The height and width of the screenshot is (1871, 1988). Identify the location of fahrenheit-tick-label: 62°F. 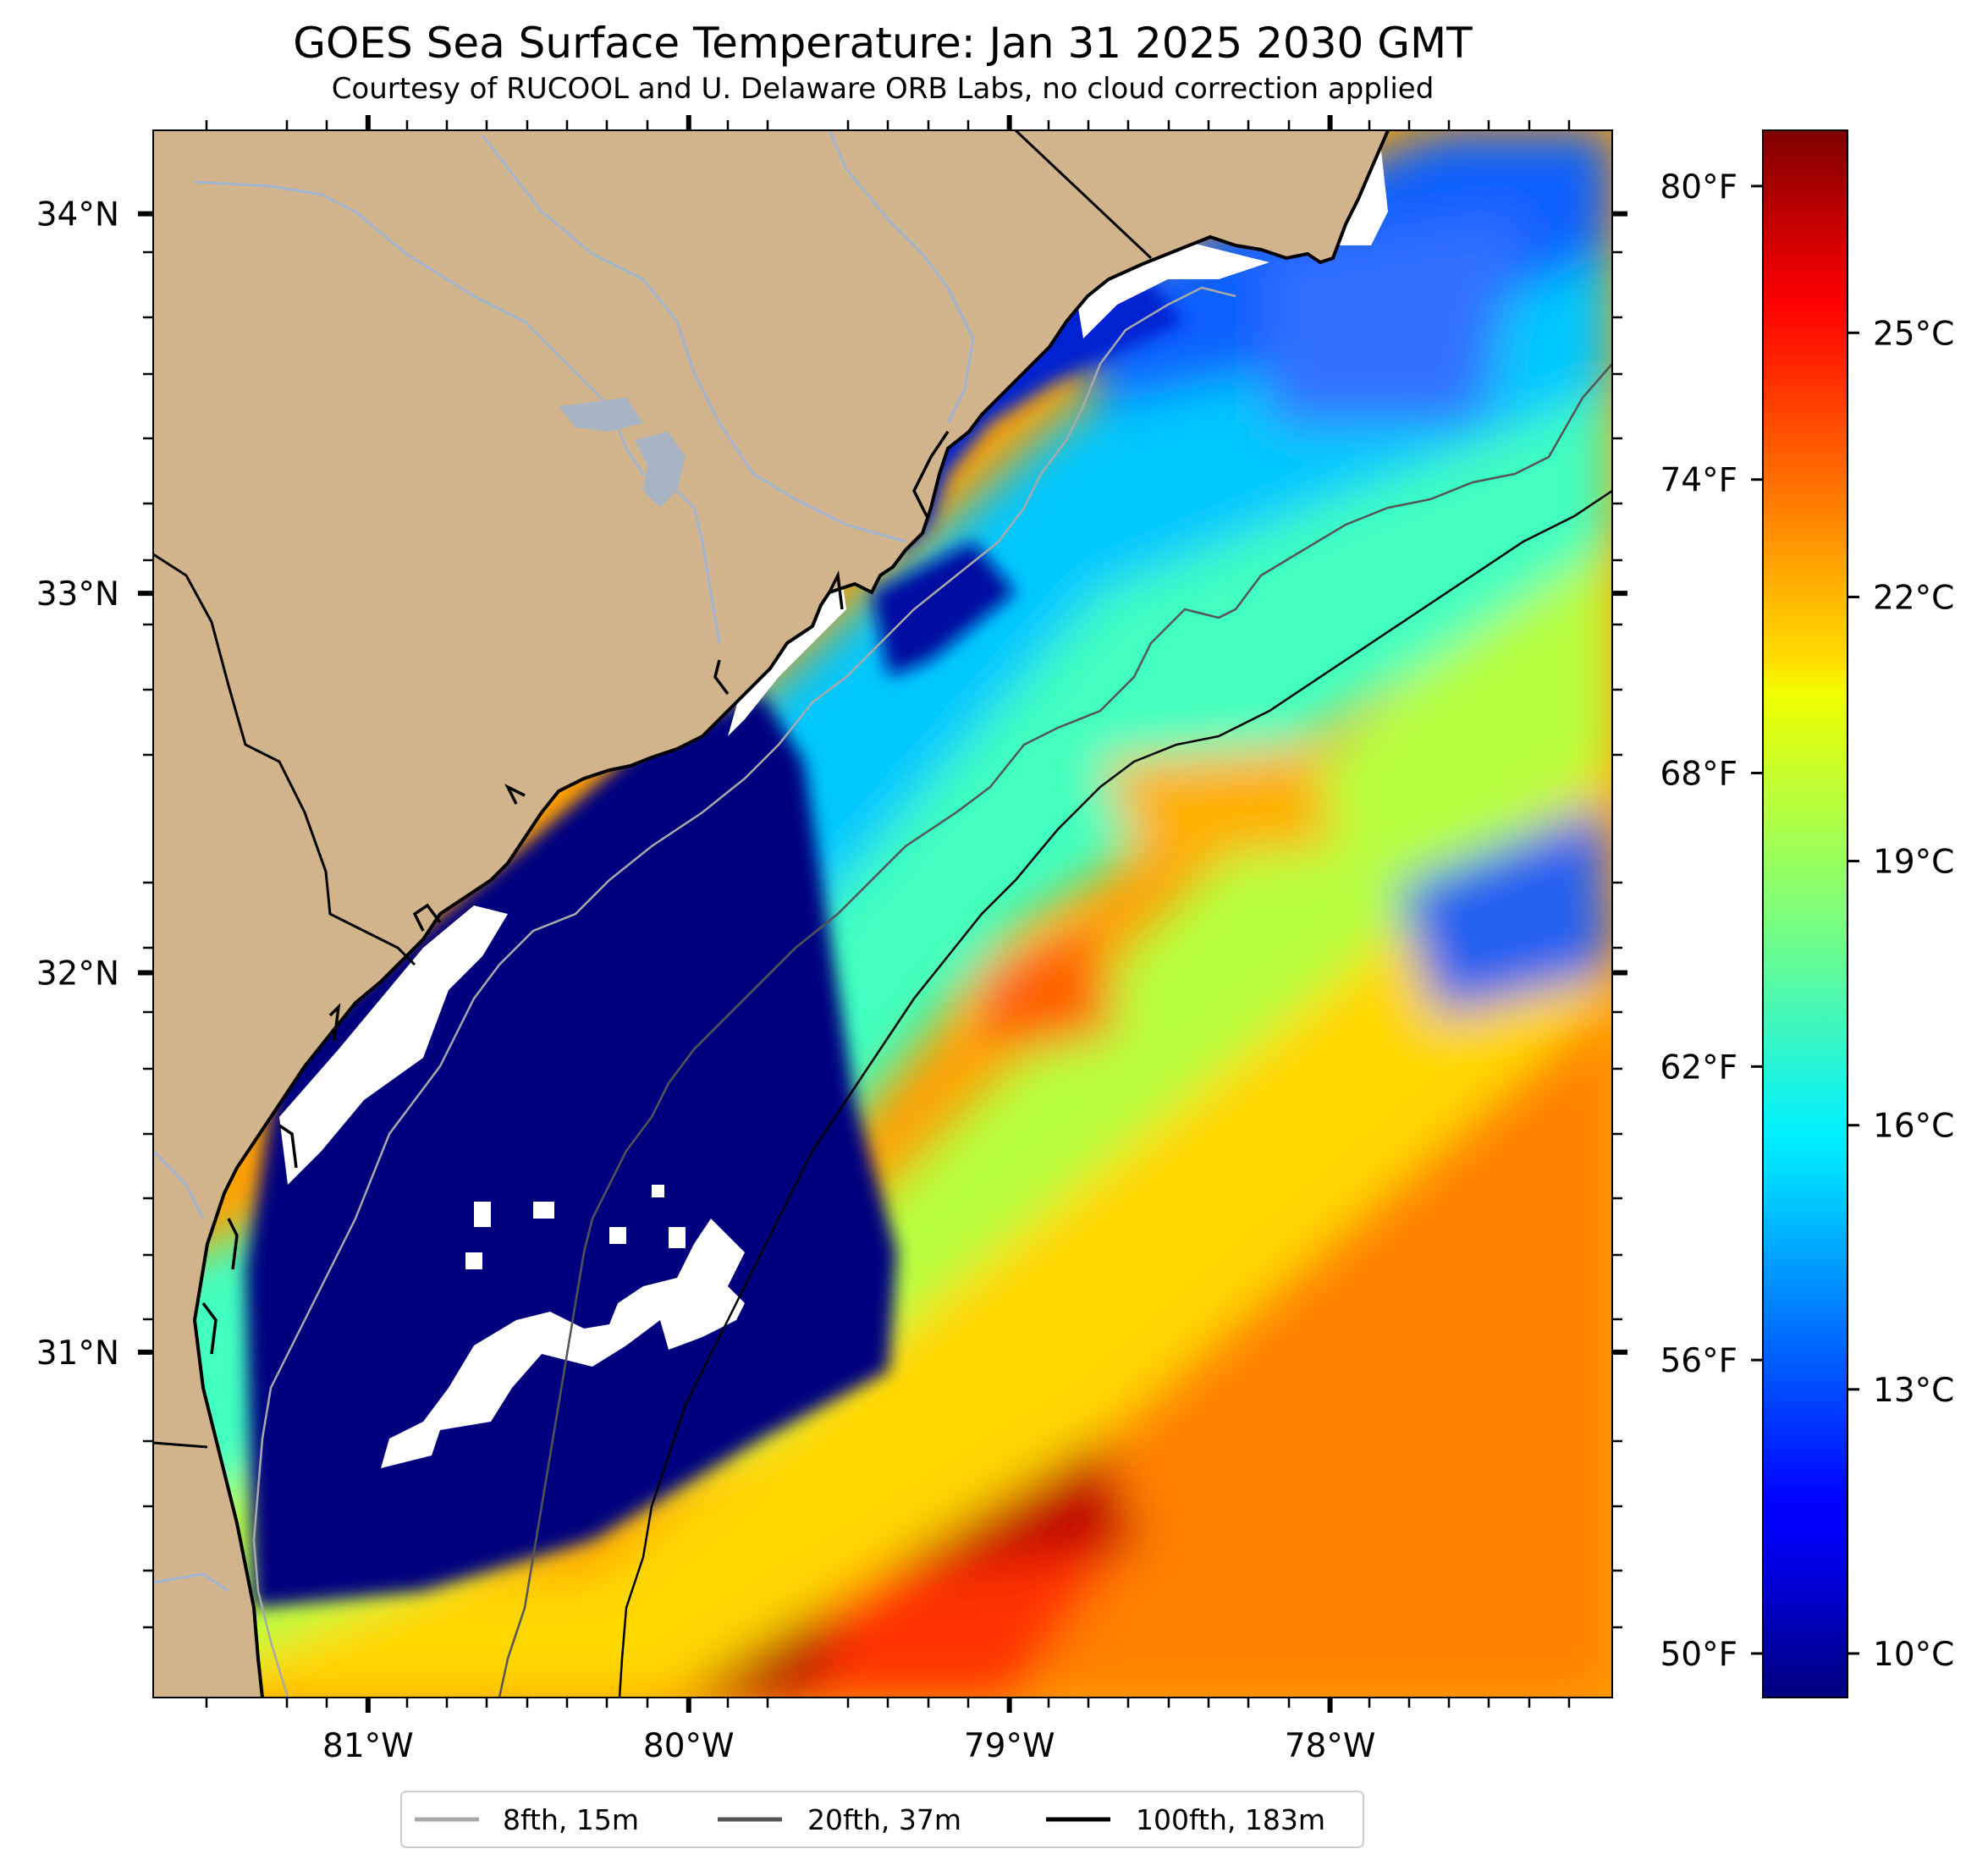
(1698, 1068).